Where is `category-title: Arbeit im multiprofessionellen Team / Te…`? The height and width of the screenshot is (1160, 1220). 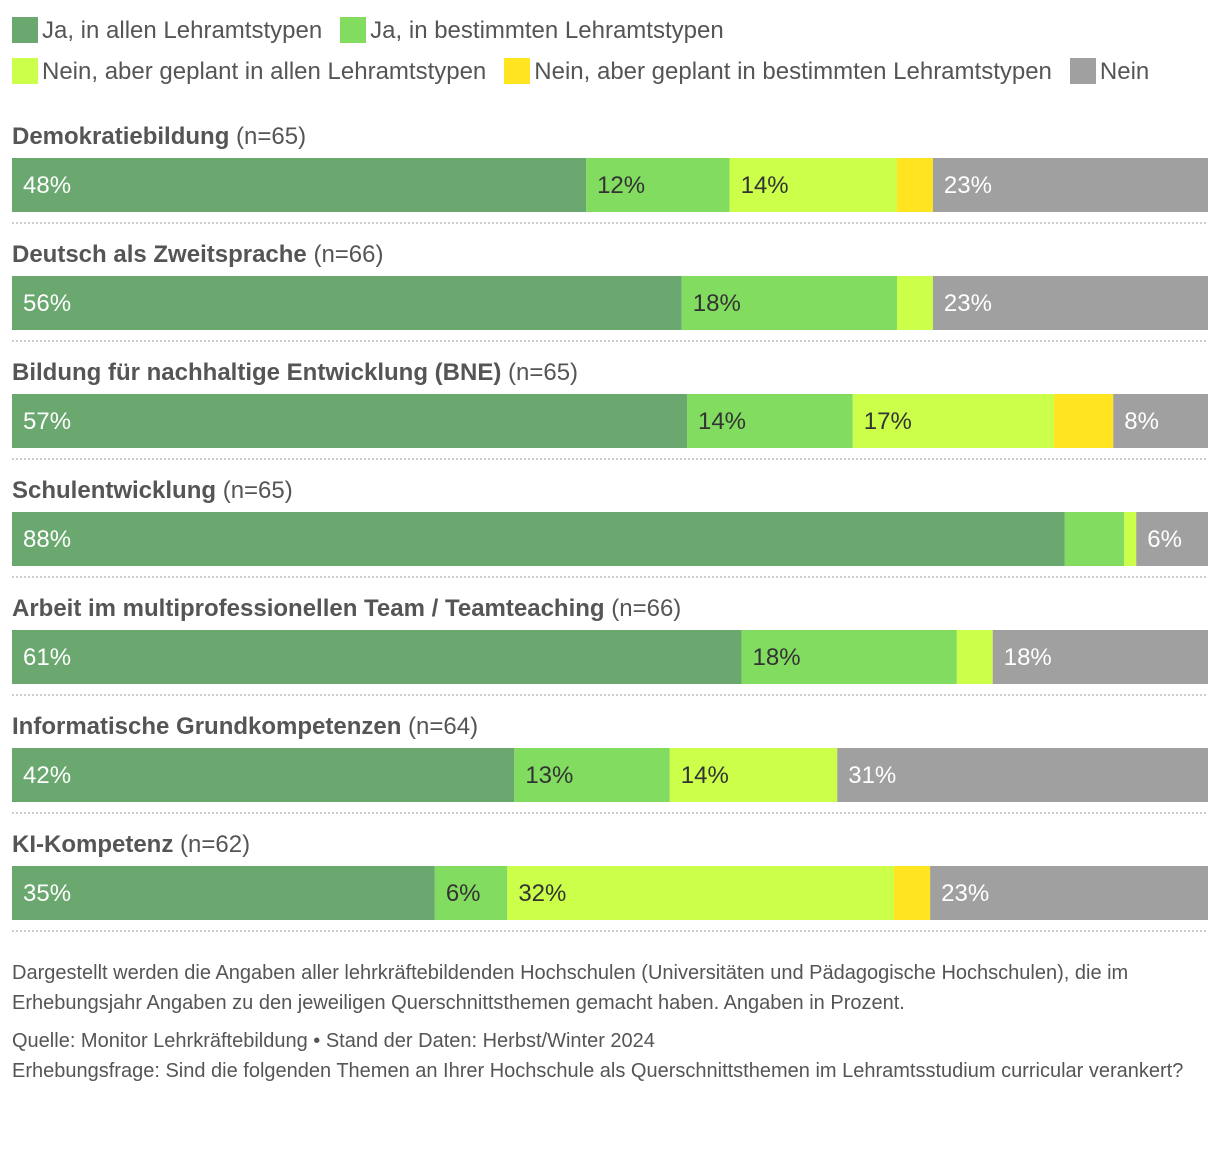 category-title: Arbeit im multiprofessionellen Team / Te… is located at coordinates (346, 608).